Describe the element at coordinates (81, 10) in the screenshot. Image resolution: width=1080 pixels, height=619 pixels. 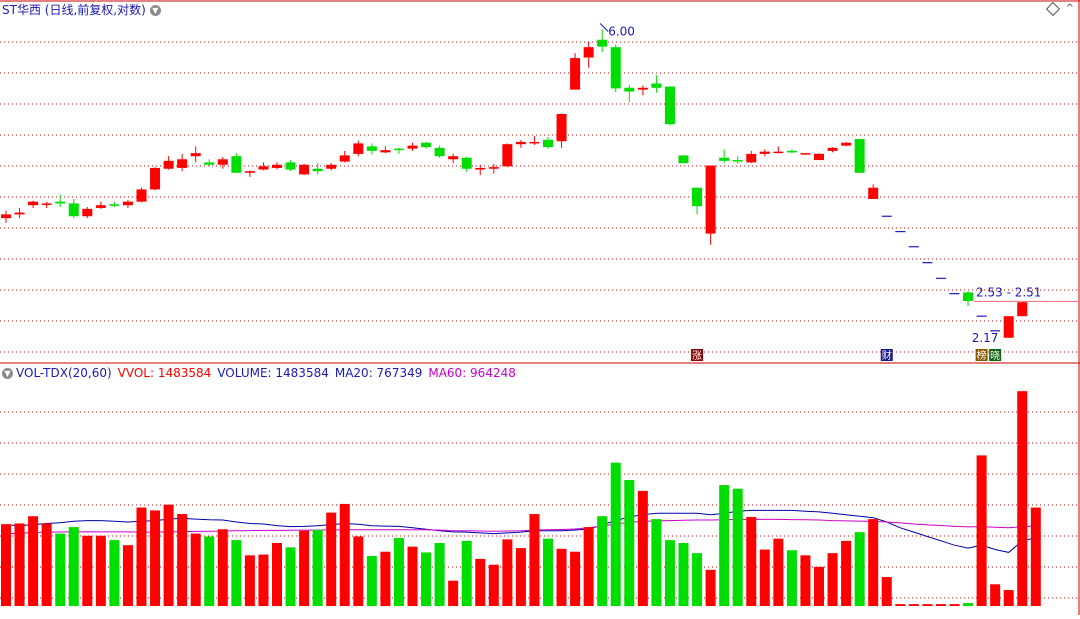
I see `chart-title-bar: ST华西 (日线,前复权,对数) ▼` at that location.